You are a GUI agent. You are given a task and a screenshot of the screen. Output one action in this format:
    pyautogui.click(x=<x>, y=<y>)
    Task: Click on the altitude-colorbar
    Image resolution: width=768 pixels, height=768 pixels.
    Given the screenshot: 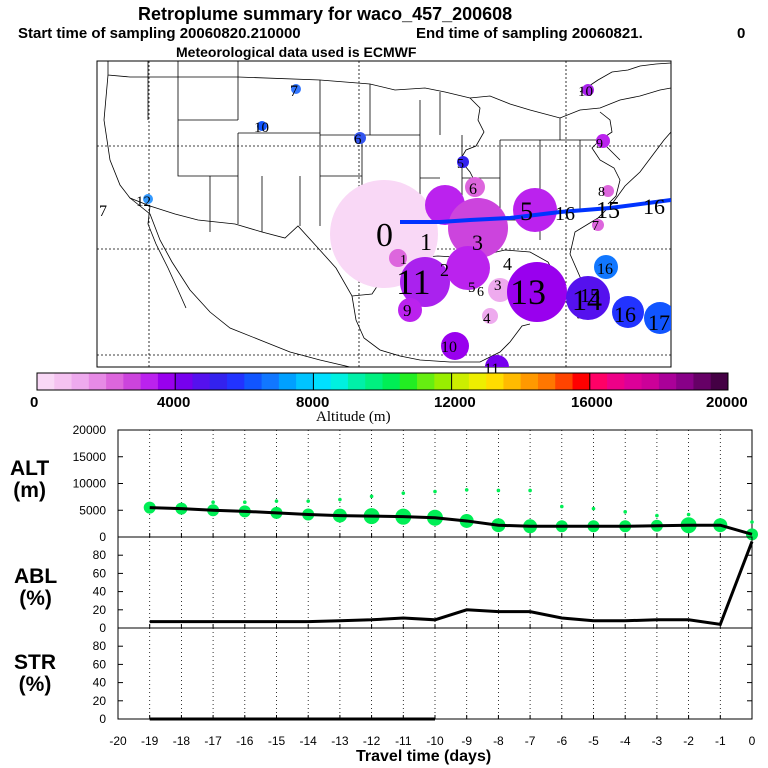 What is the action you would take?
    pyautogui.click(x=382, y=381)
    